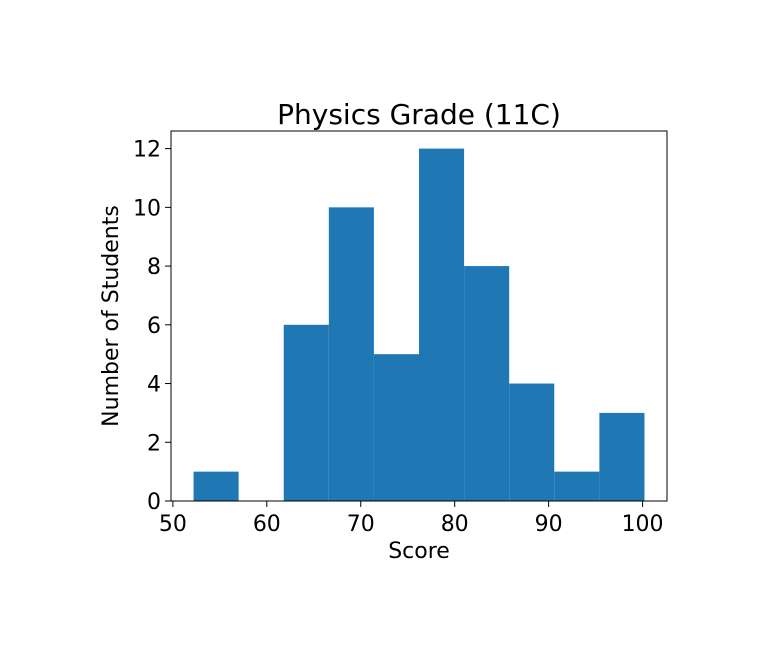  I want to click on y-axis-ticks: 0 2 4 6 8 10 12, so click(152, 326).